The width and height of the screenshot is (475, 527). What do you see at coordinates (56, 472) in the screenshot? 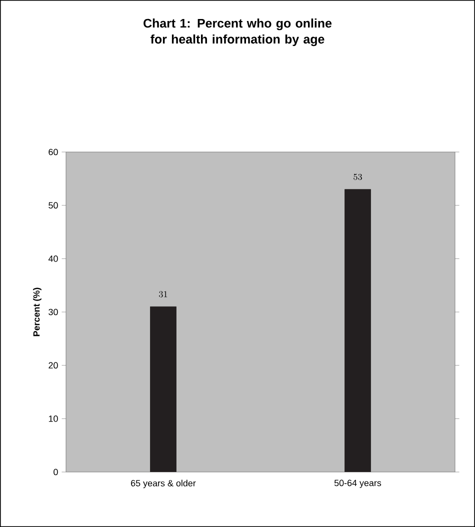
I see `y-tick-label: 0` at bounding box center [56, 472].